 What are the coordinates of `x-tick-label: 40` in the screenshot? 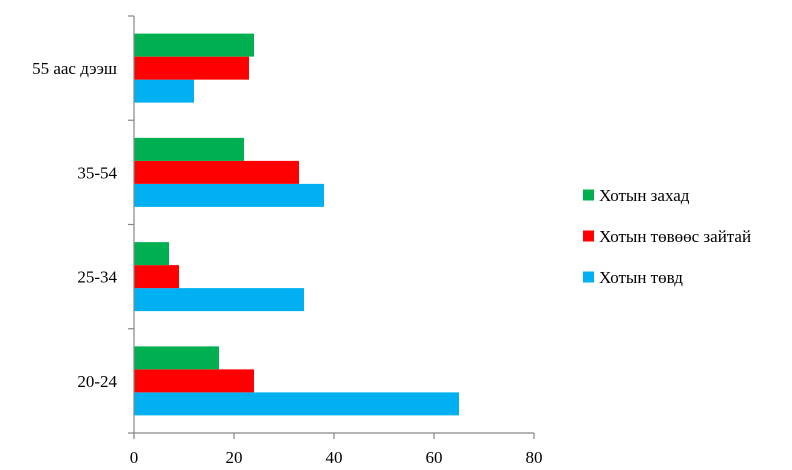 It's located at (334, 457).